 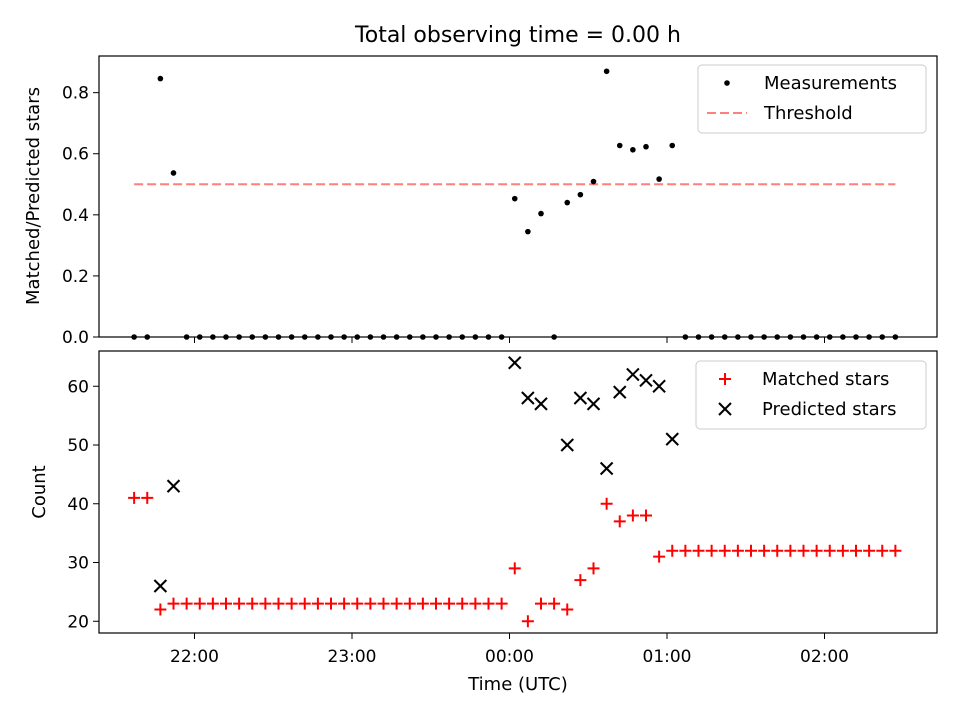 I want to click on bottom-ytick-label: 50, so click(x=78, y=446).